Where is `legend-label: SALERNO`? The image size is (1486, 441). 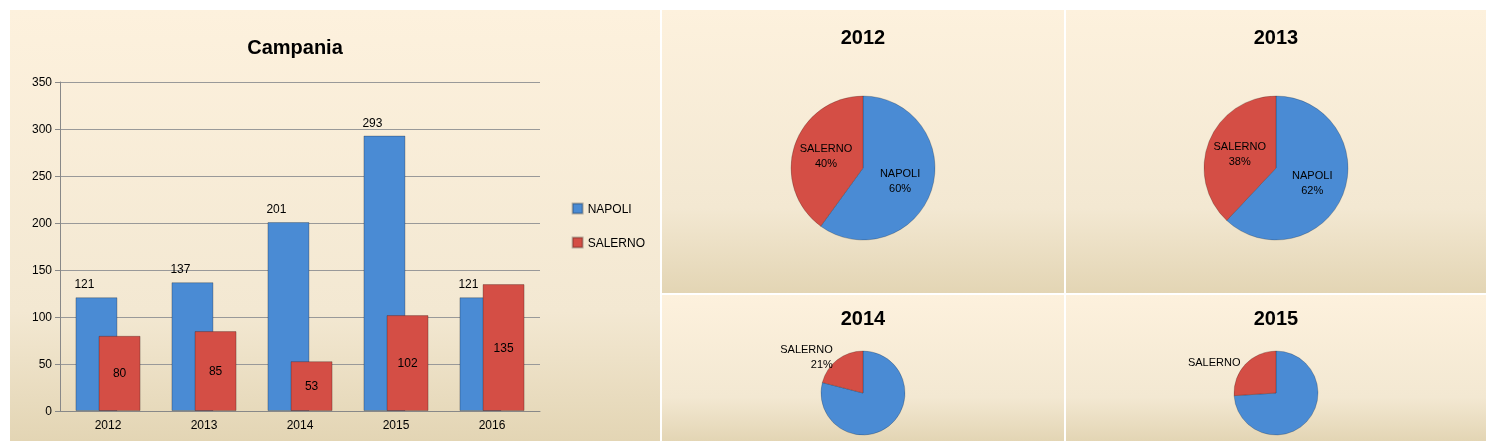 legend-label: SALERNO is located at coordinates (616, 242).